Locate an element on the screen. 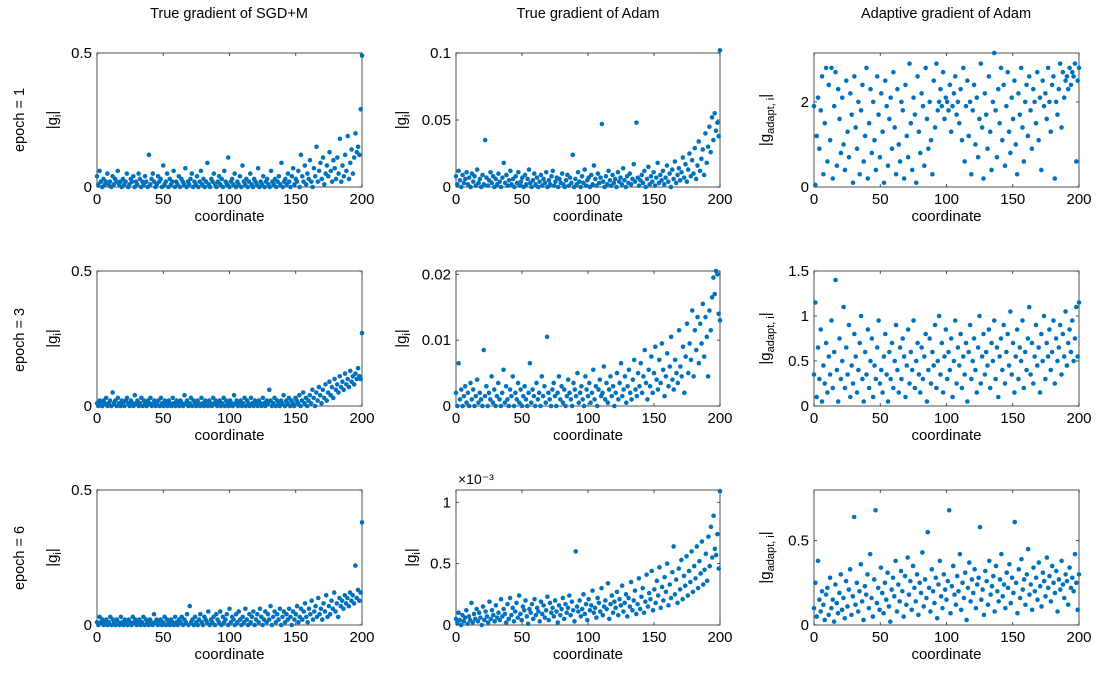 The width and height of the screenshot is (1100, 679). x-tick-label: 100 is located at coordinates (587, 637).